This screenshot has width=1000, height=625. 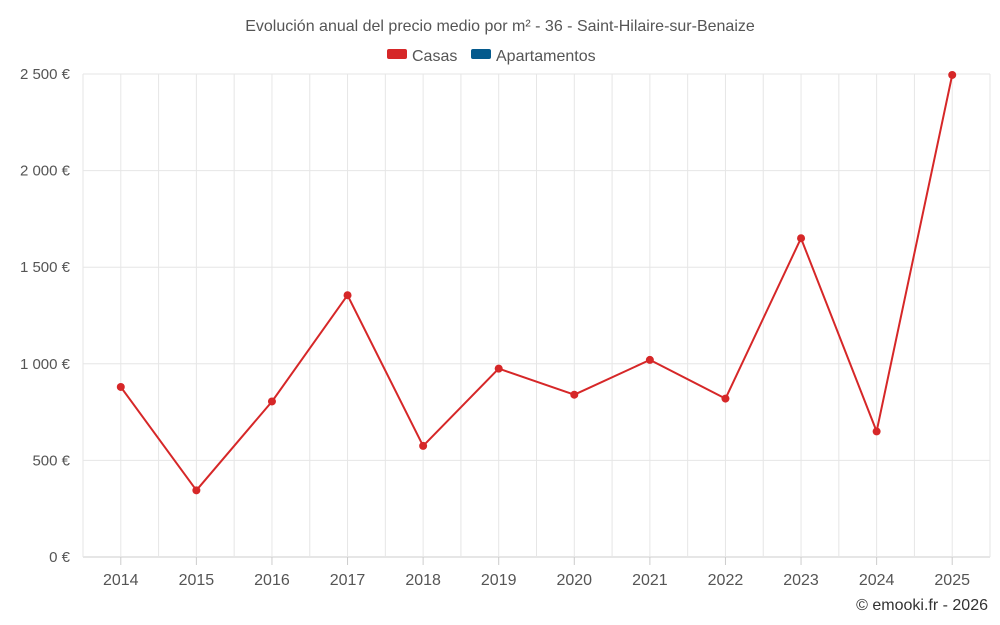 What do you see at coordinates (801, 580) in the screenshot?
I see `x-tick-label: 2023` at bounding box center [801, 580].